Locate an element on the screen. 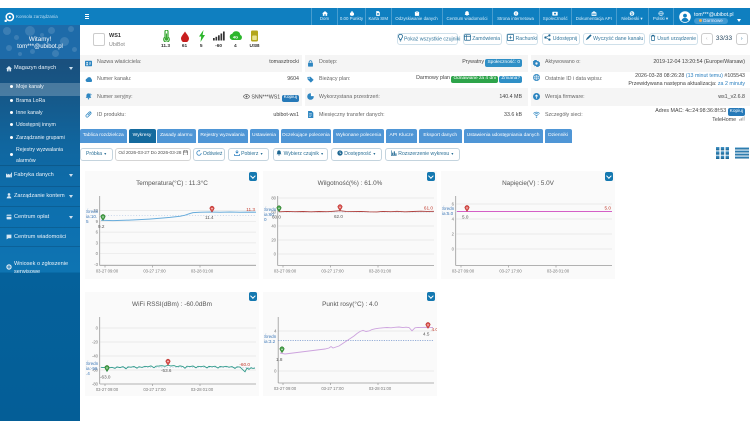  svg-text: 9.2 is located at coordinates (101, 226).